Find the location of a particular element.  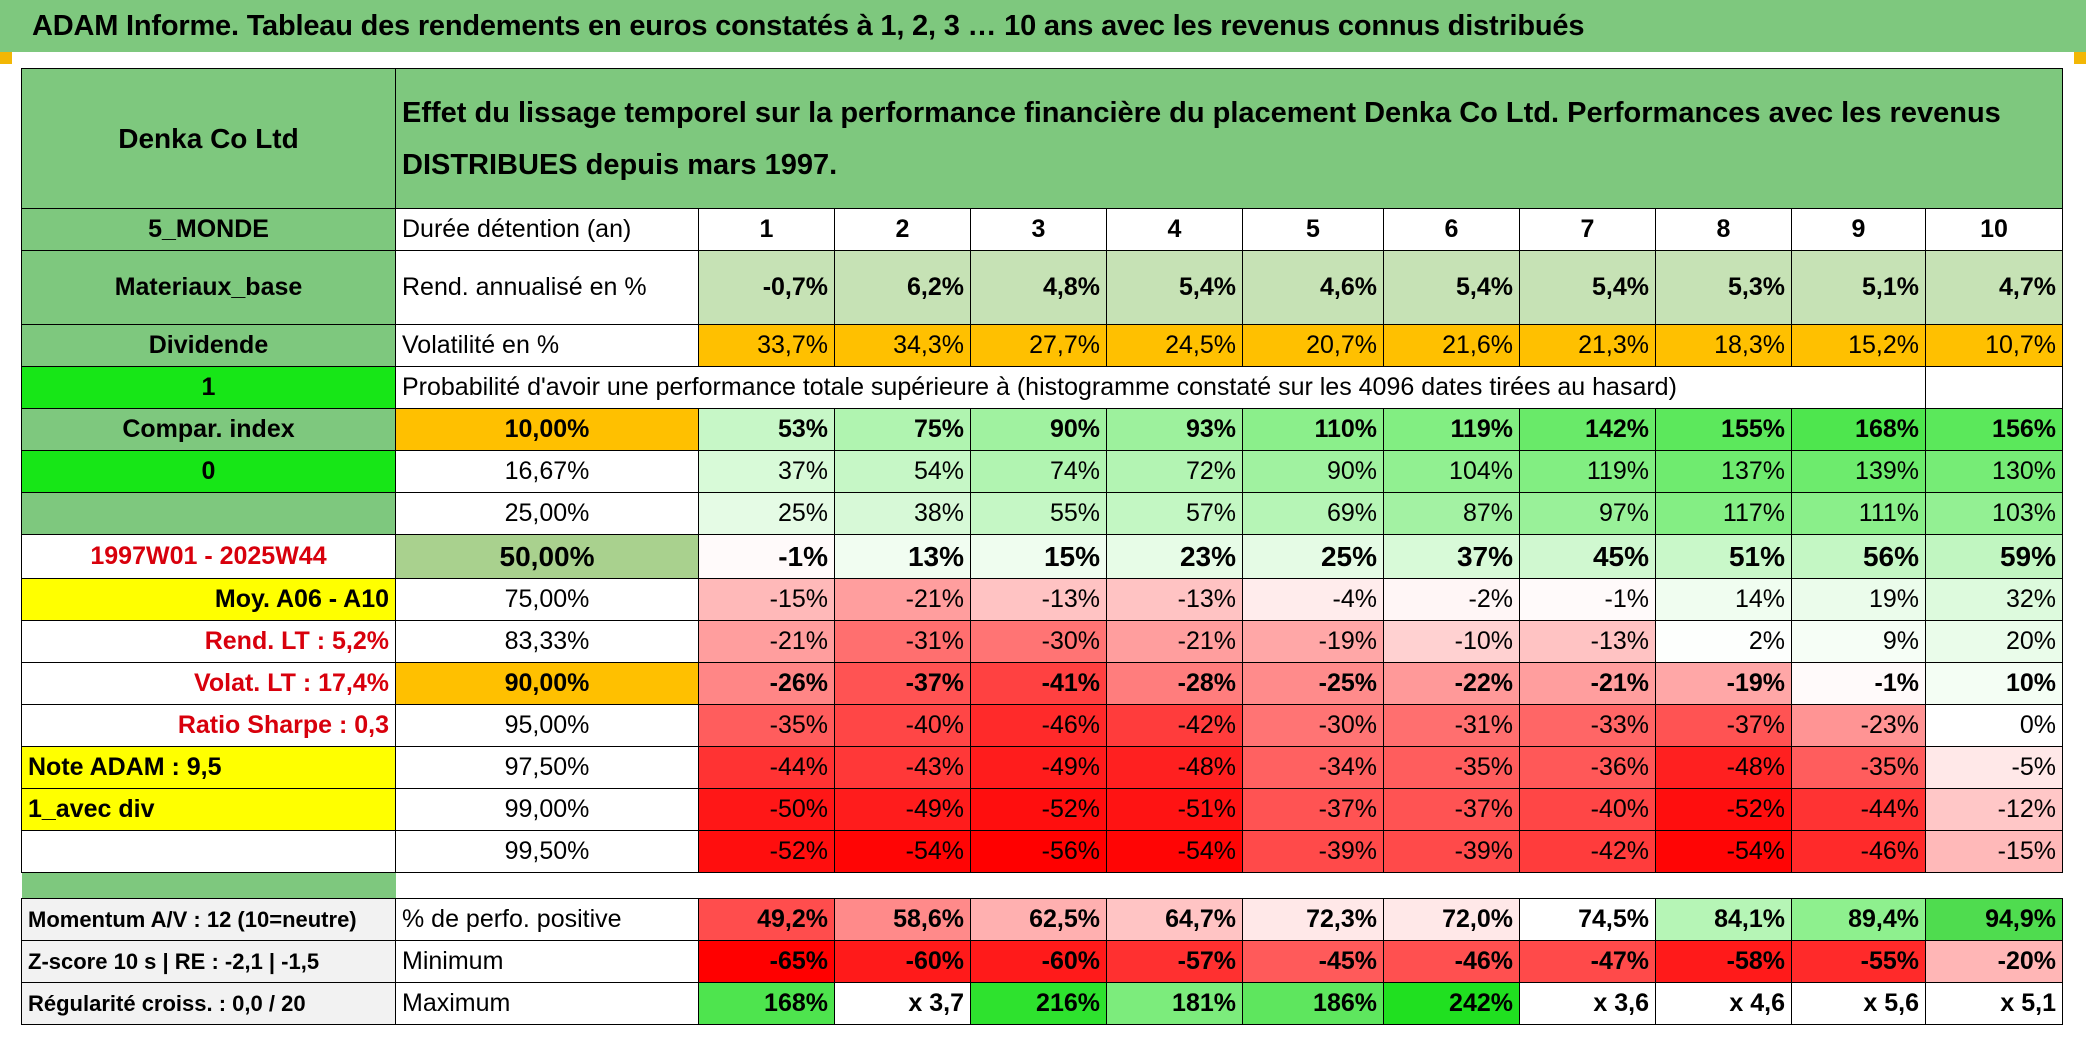

quantile-prob-cell: 50,00% is located at coordinates (547, 556).